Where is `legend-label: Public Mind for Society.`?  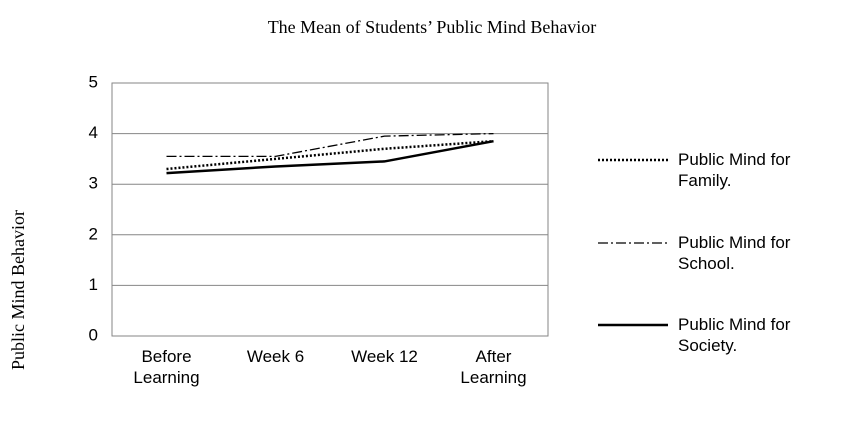 legend-label: Public Mind for Society. is located at coordinates (734, 335).